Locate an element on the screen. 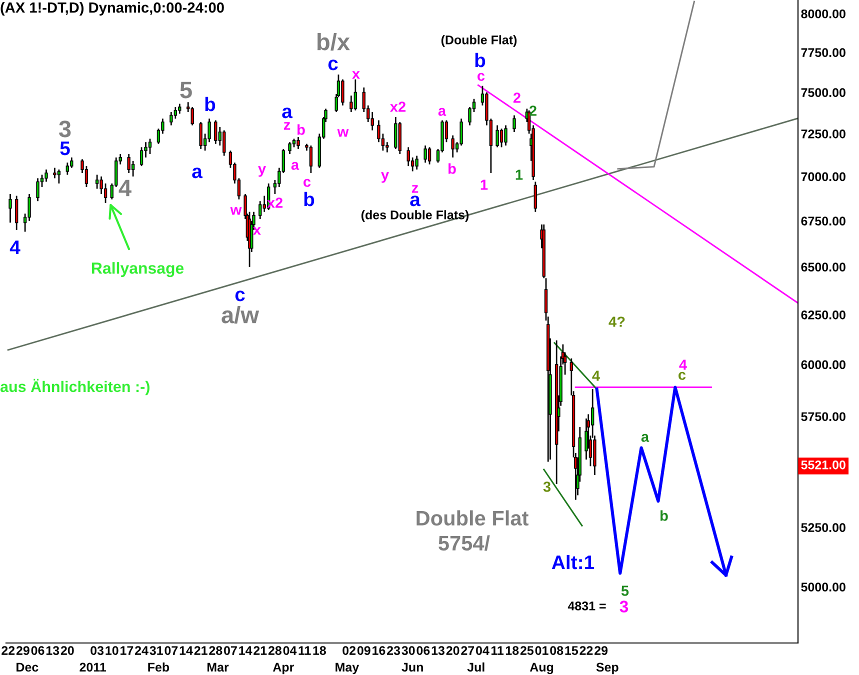  x2-tick-label: May is located at coordinates (348, 668).